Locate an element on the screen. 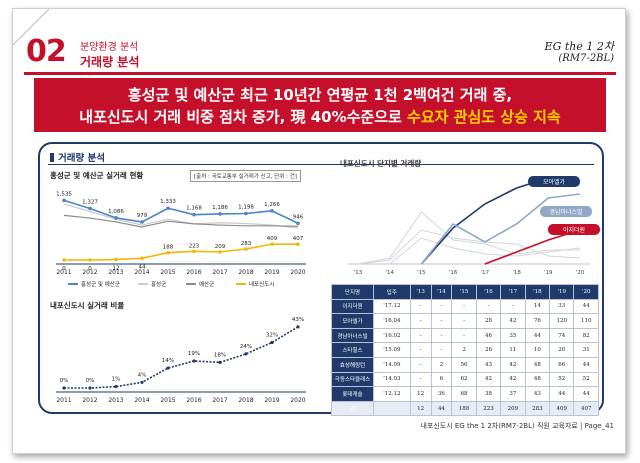  table-cell: 188 is located at coordinates (464, 408).